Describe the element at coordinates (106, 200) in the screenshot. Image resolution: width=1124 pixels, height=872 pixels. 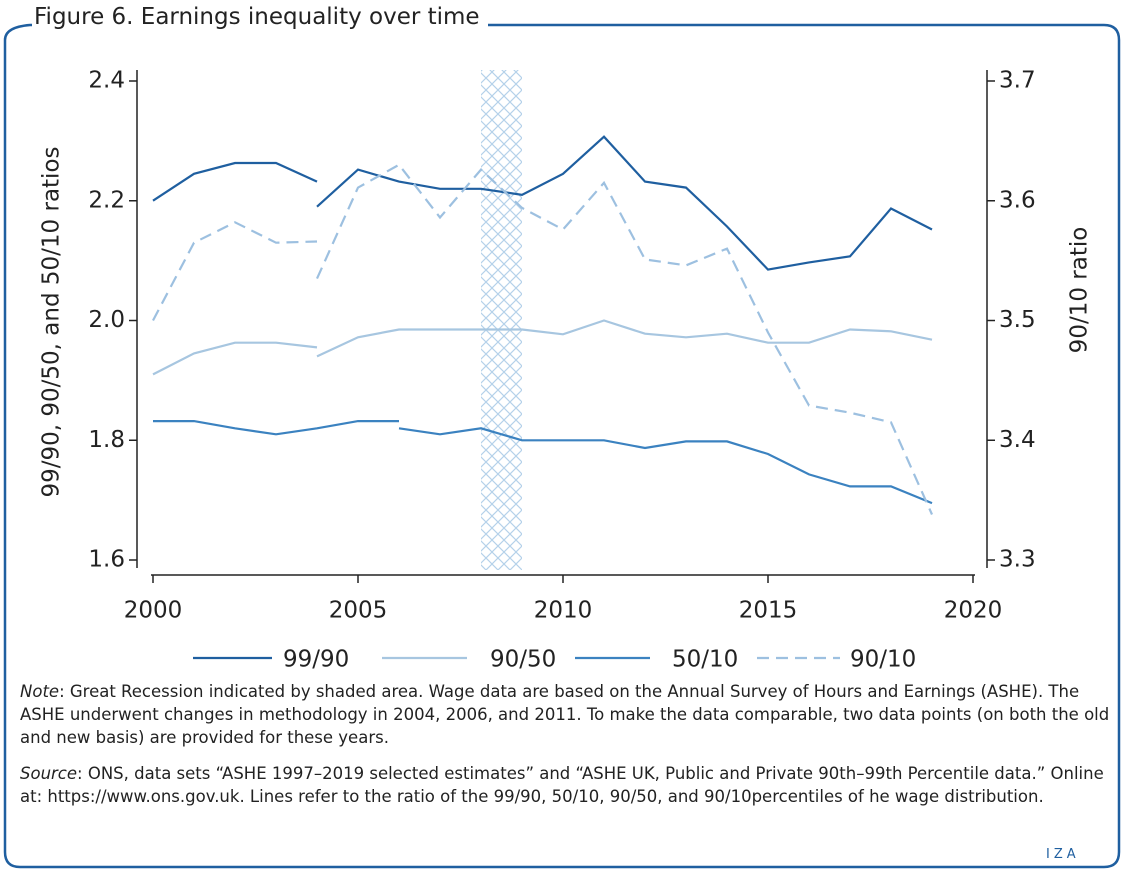
I see `y-tick-label: 2.2` at that location.